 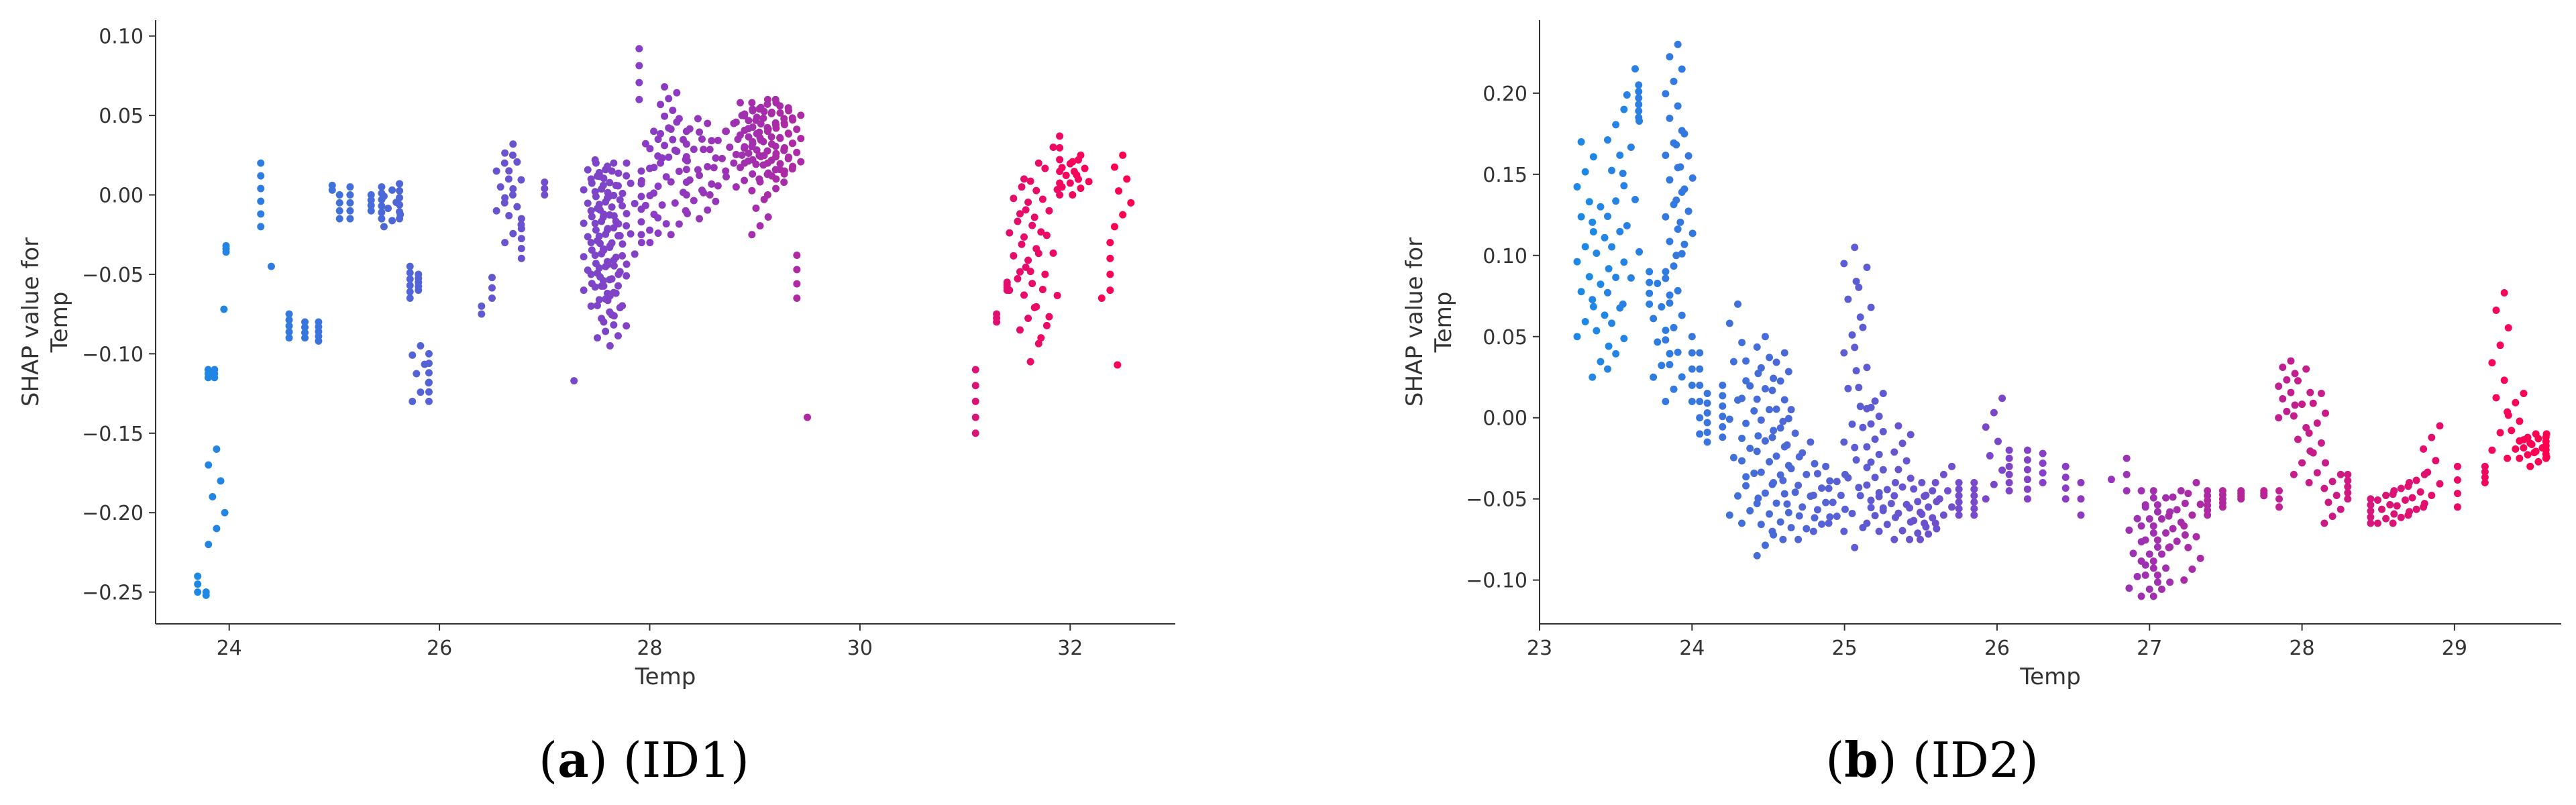 I want to click on id2-y-tick-label: 0.05, so click(x=1505, y=338).